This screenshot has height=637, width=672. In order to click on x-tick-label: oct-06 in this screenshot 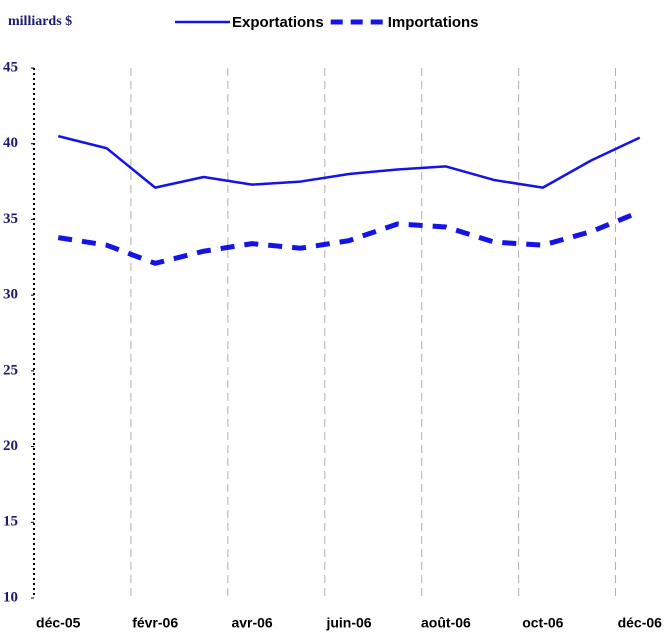, I will do `click(542, 623)`.